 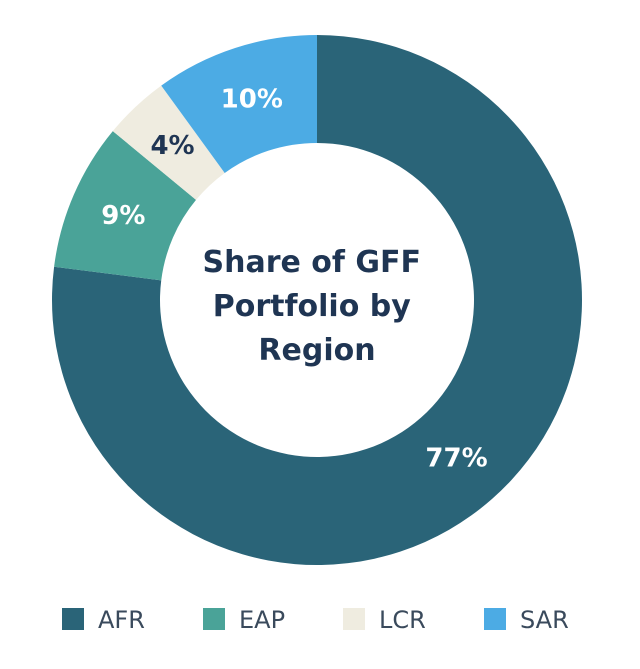 I want to click on chart-title: Share of GFF Portfolio by Region, so click(x=317, y=306).